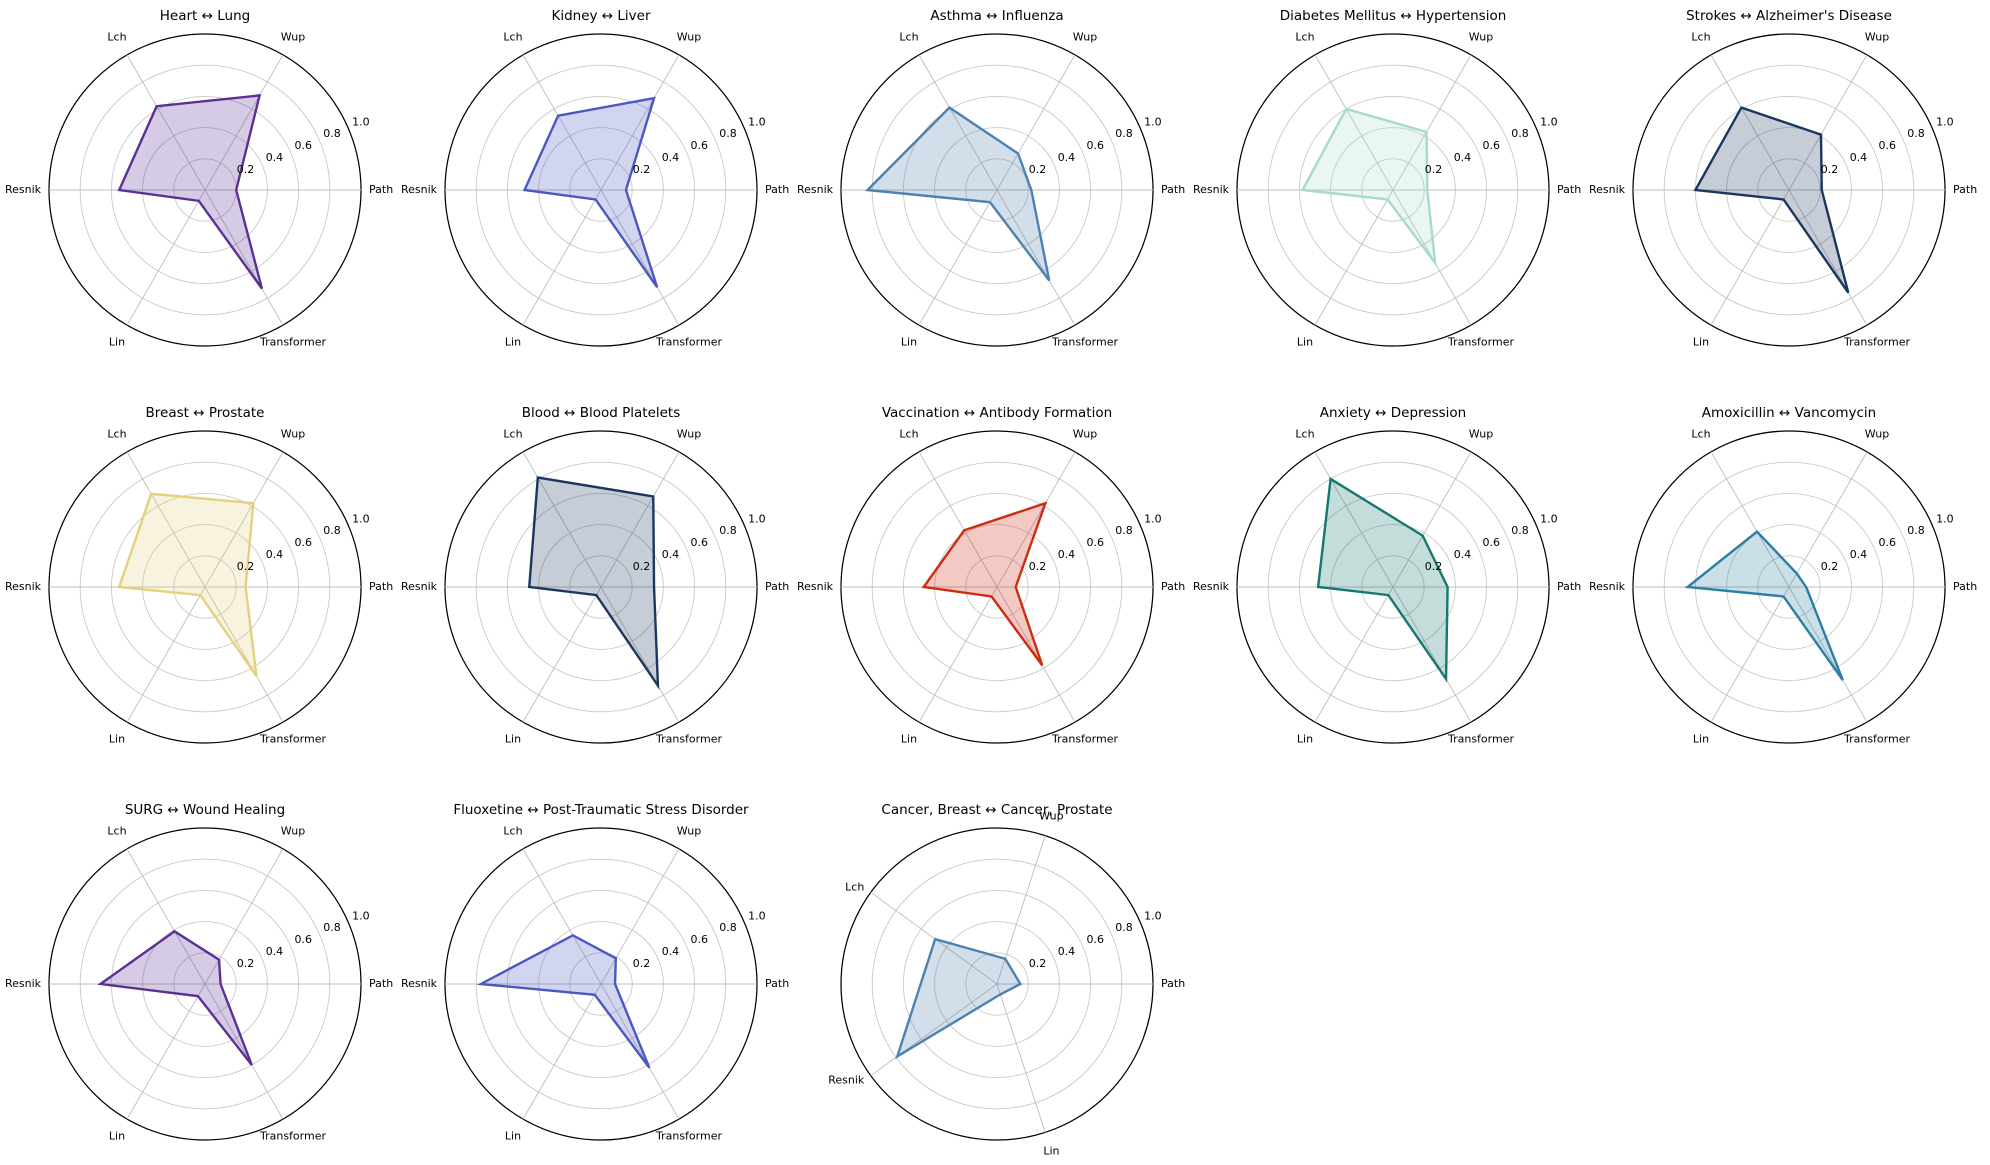 The width and height of the screenshot is (1990, 1165). Describe the element at coordinates (1393, 413) in the screenshot. I see `chart-title-anxiety-depression: Anxiety ↔ Depression` at that location.